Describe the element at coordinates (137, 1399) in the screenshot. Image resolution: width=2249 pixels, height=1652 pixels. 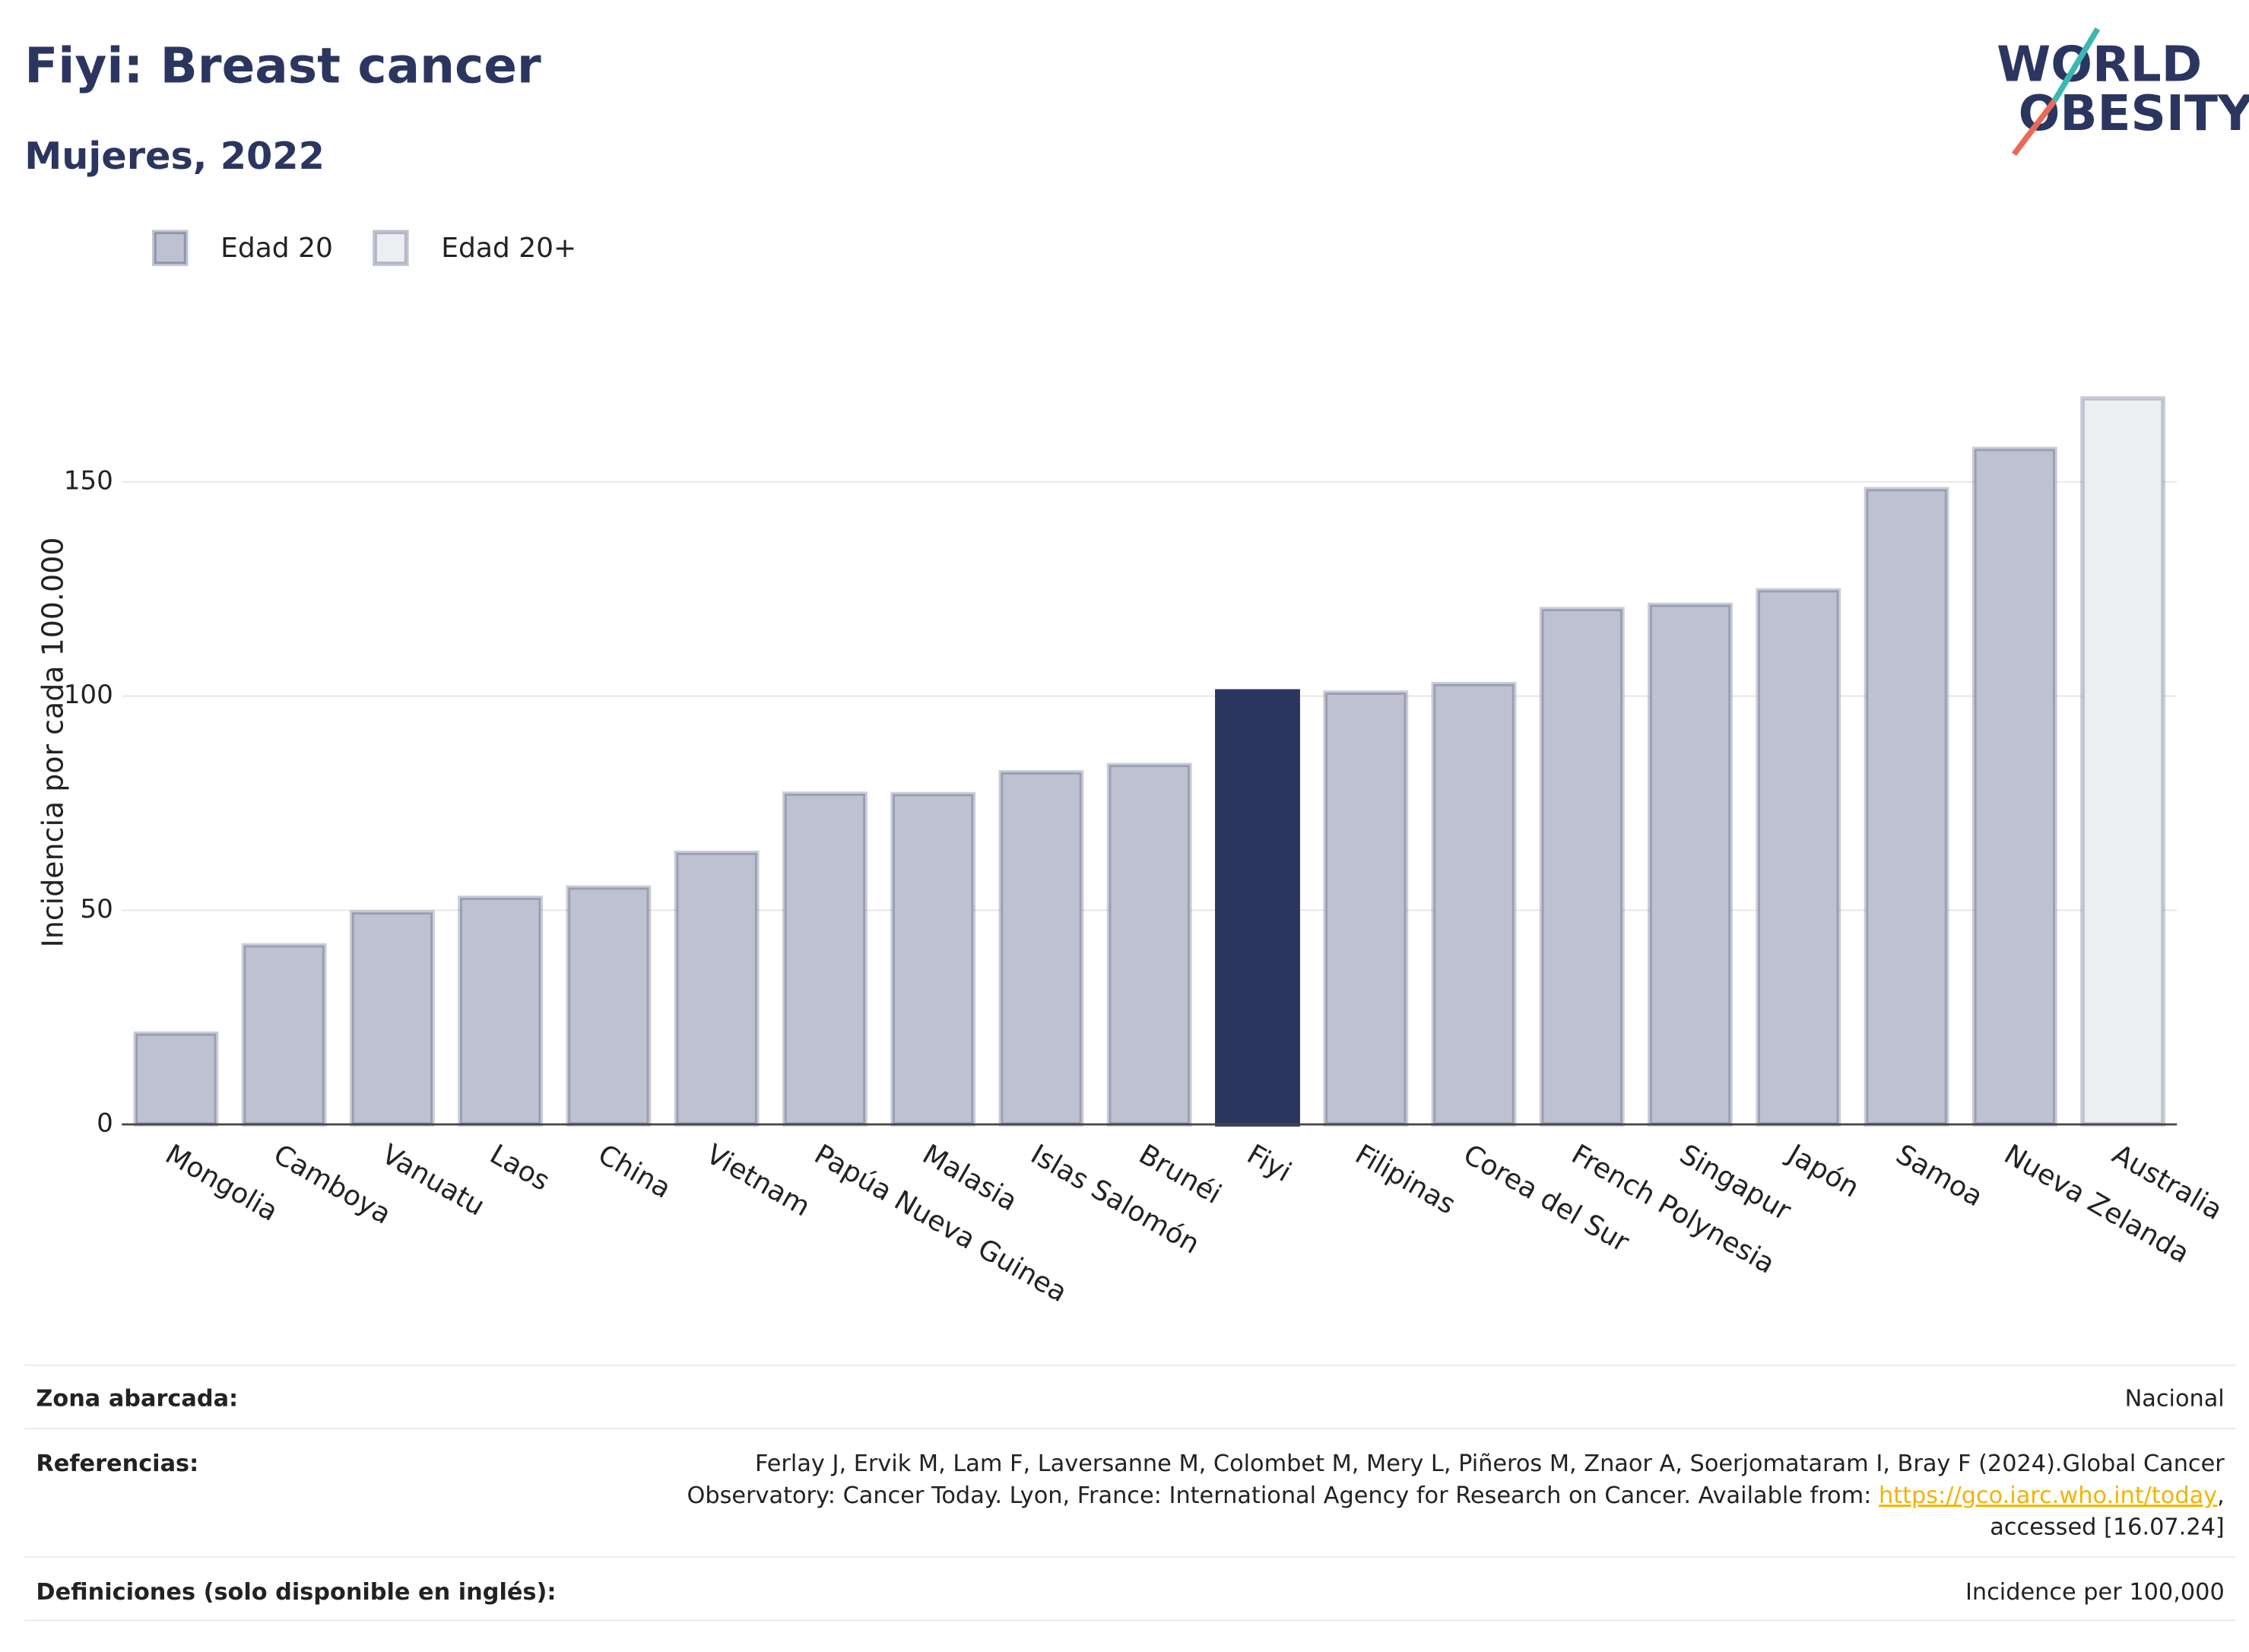
I see `footer-label: Zona abarcada:` at that location.